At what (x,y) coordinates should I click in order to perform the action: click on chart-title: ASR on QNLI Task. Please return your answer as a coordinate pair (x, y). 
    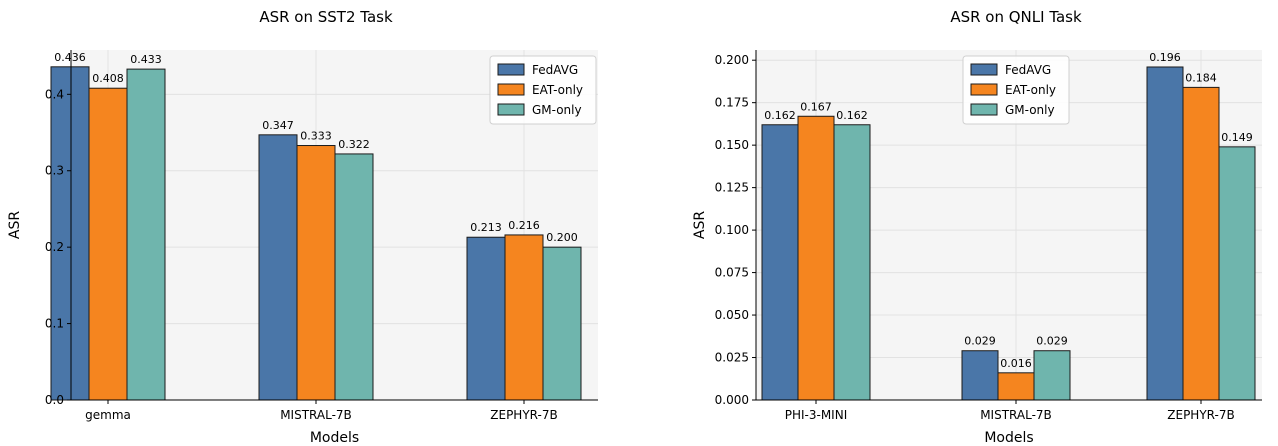
    Looking at the image, I should click on (1016, 17).